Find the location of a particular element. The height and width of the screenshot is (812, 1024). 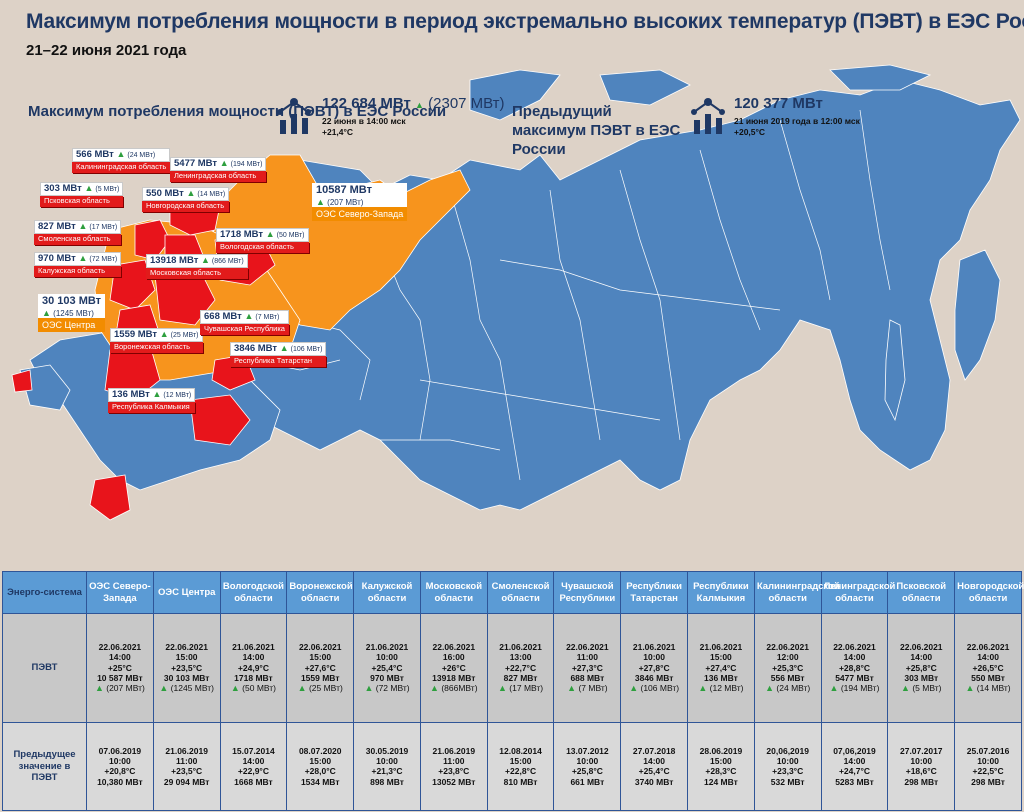

cell-temp: +22,7°C is located at coordinates (521, 667).